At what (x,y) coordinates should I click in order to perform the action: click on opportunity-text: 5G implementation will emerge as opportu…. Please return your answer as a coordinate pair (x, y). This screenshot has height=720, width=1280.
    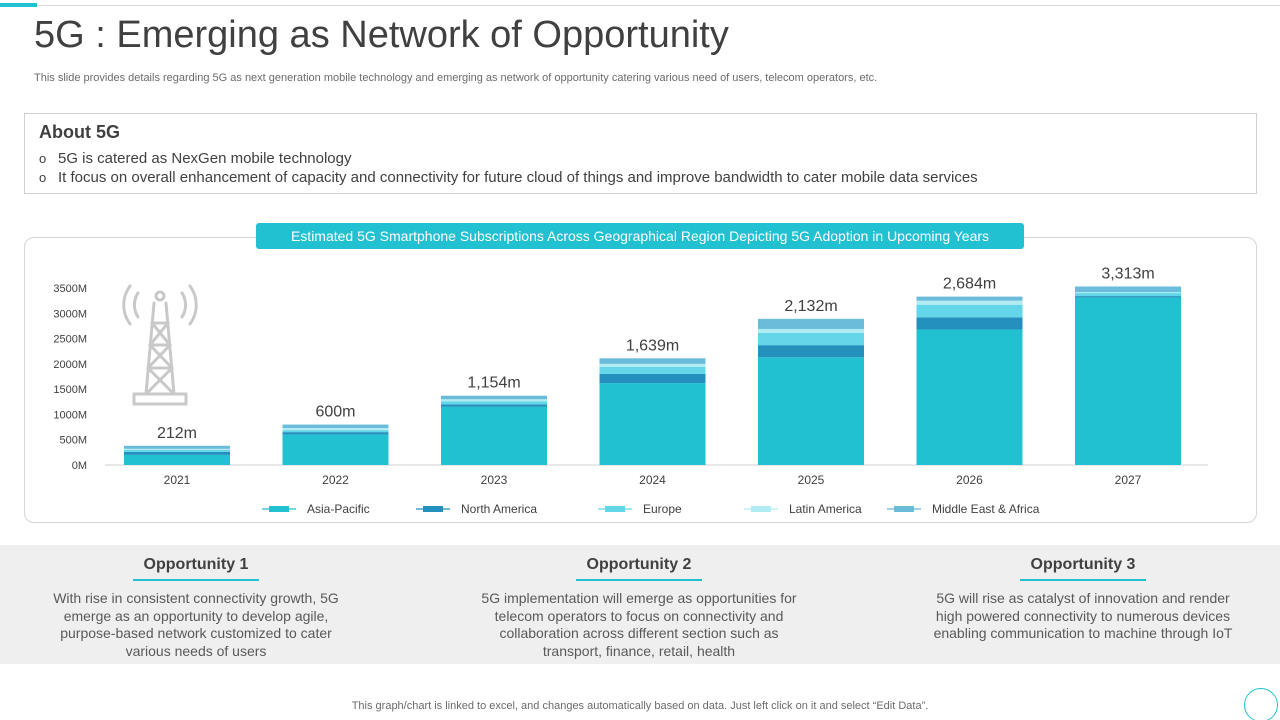
    Looking at the image, I should click on (639, 625).